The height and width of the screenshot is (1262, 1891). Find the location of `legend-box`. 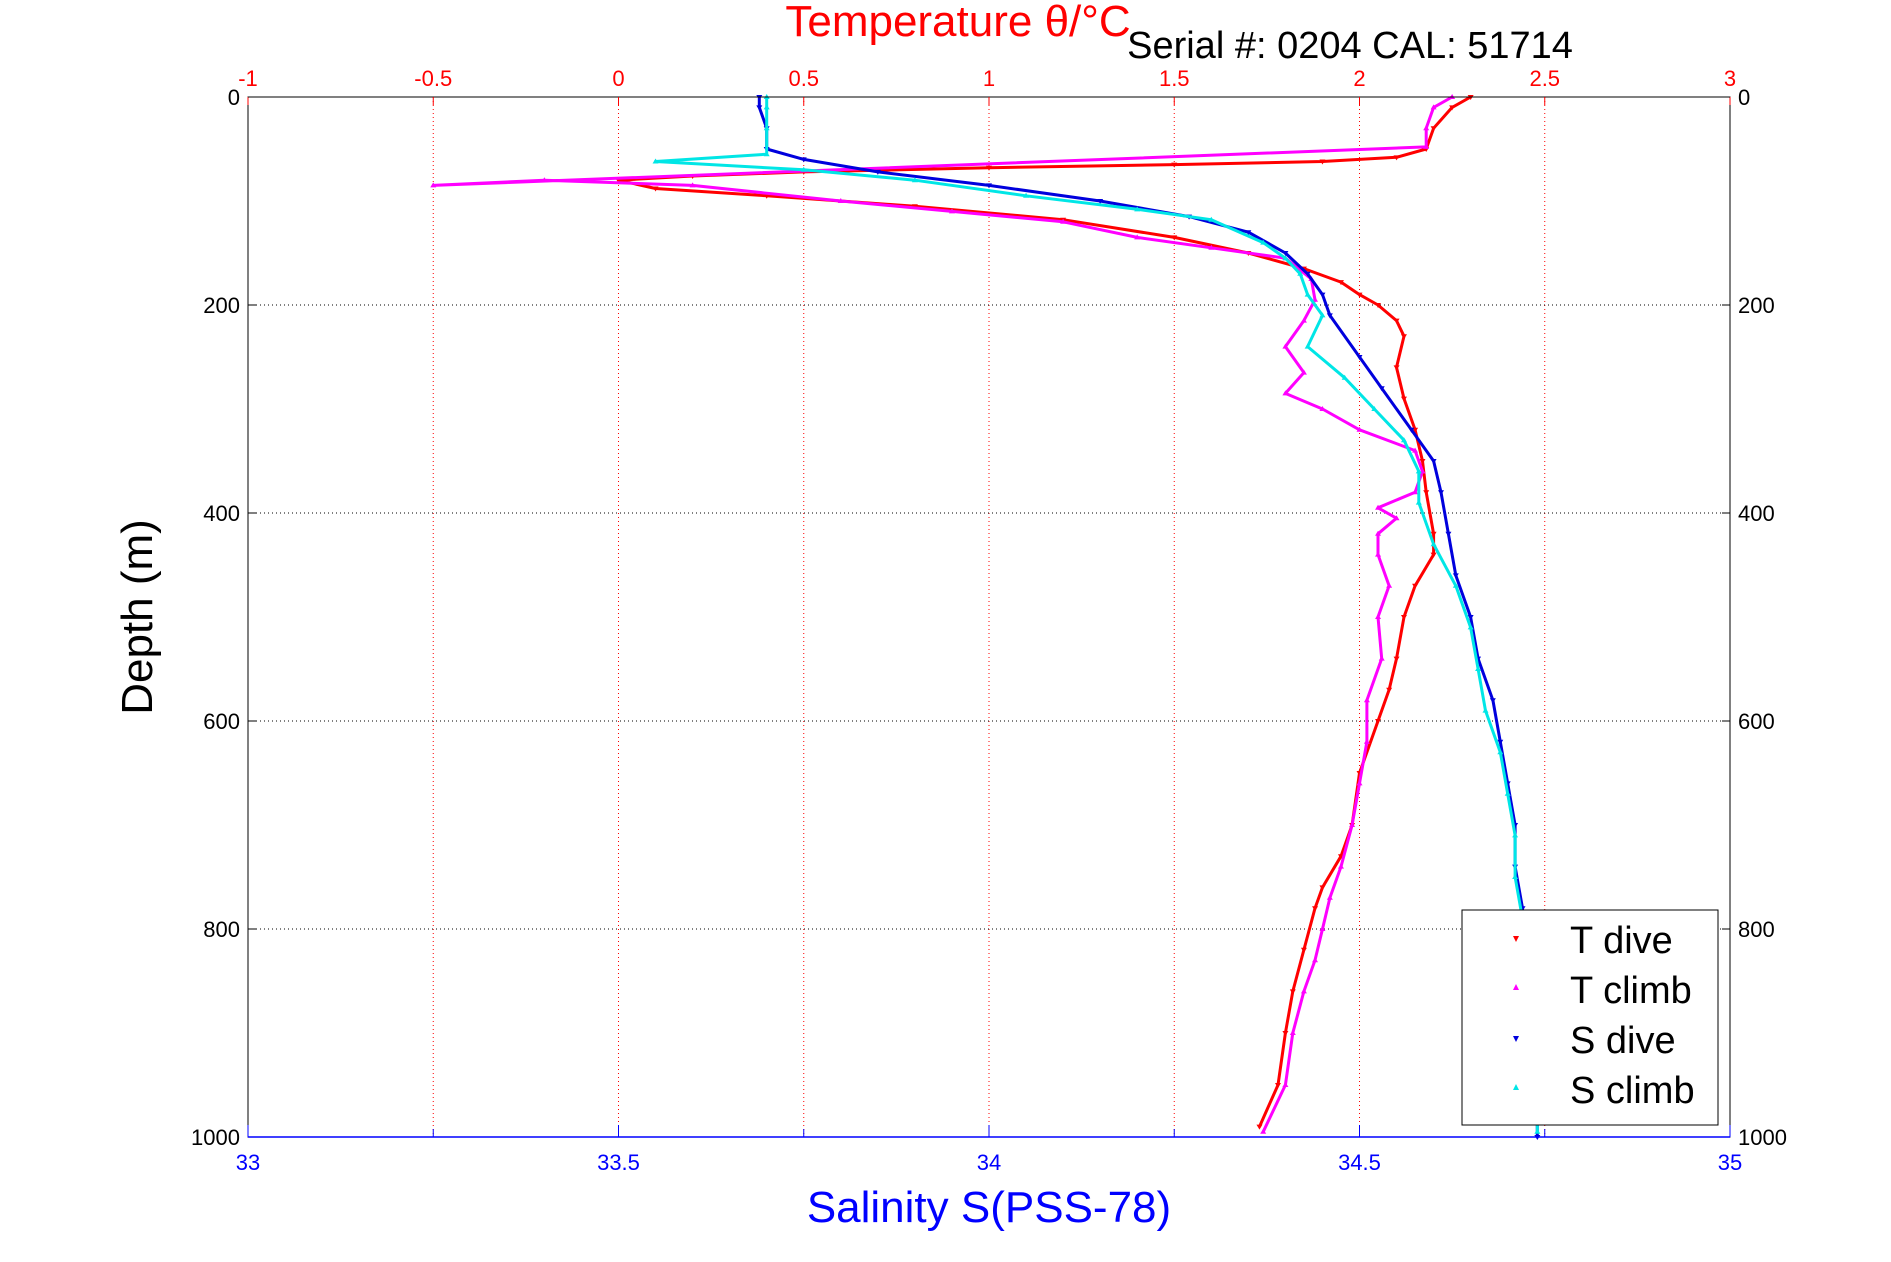

legend-box is located at coordinates (1590, 1017).